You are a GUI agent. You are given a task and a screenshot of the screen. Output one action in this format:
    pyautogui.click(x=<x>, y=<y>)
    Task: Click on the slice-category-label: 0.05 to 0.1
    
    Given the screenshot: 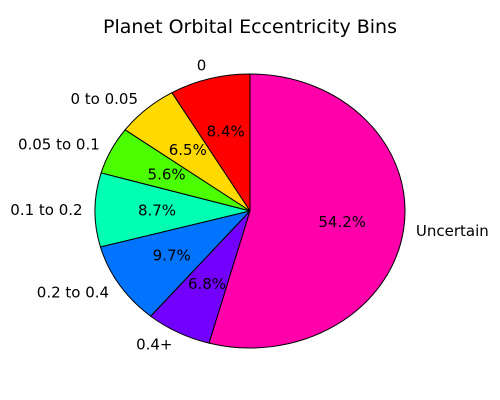 What is the action you would take?
    pyautogui.click(x=59, y=144)
    